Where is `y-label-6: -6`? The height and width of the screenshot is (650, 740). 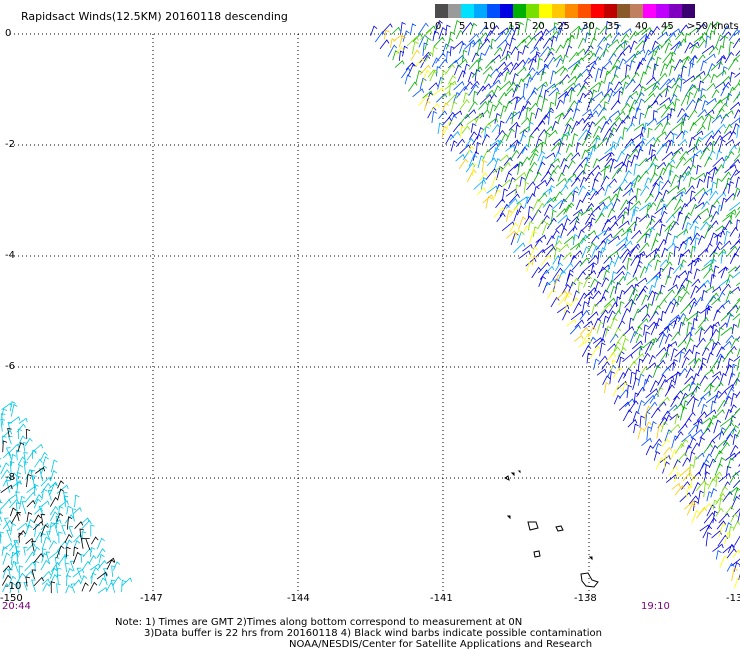
y-label-6: -6 is located at coordinates (10, 366).